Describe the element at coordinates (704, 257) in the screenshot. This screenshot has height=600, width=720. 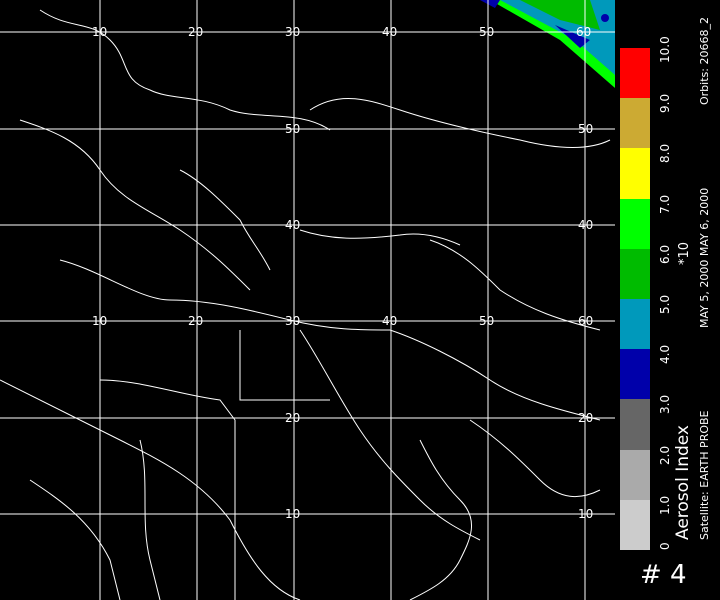
I see `dates-label: MAY 5, 2000 MAY 6, 2000` at that location.